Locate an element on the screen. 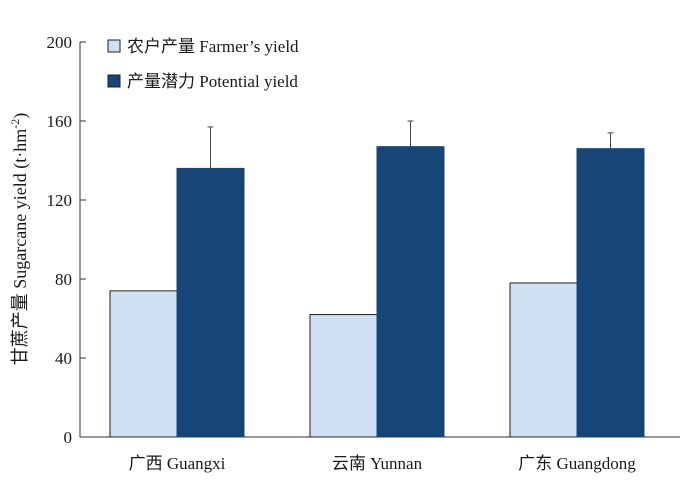  y-axis-label: 甘蔗产量 Sugarcane yield (t·hm-2) is located at coordinates (19, 239).